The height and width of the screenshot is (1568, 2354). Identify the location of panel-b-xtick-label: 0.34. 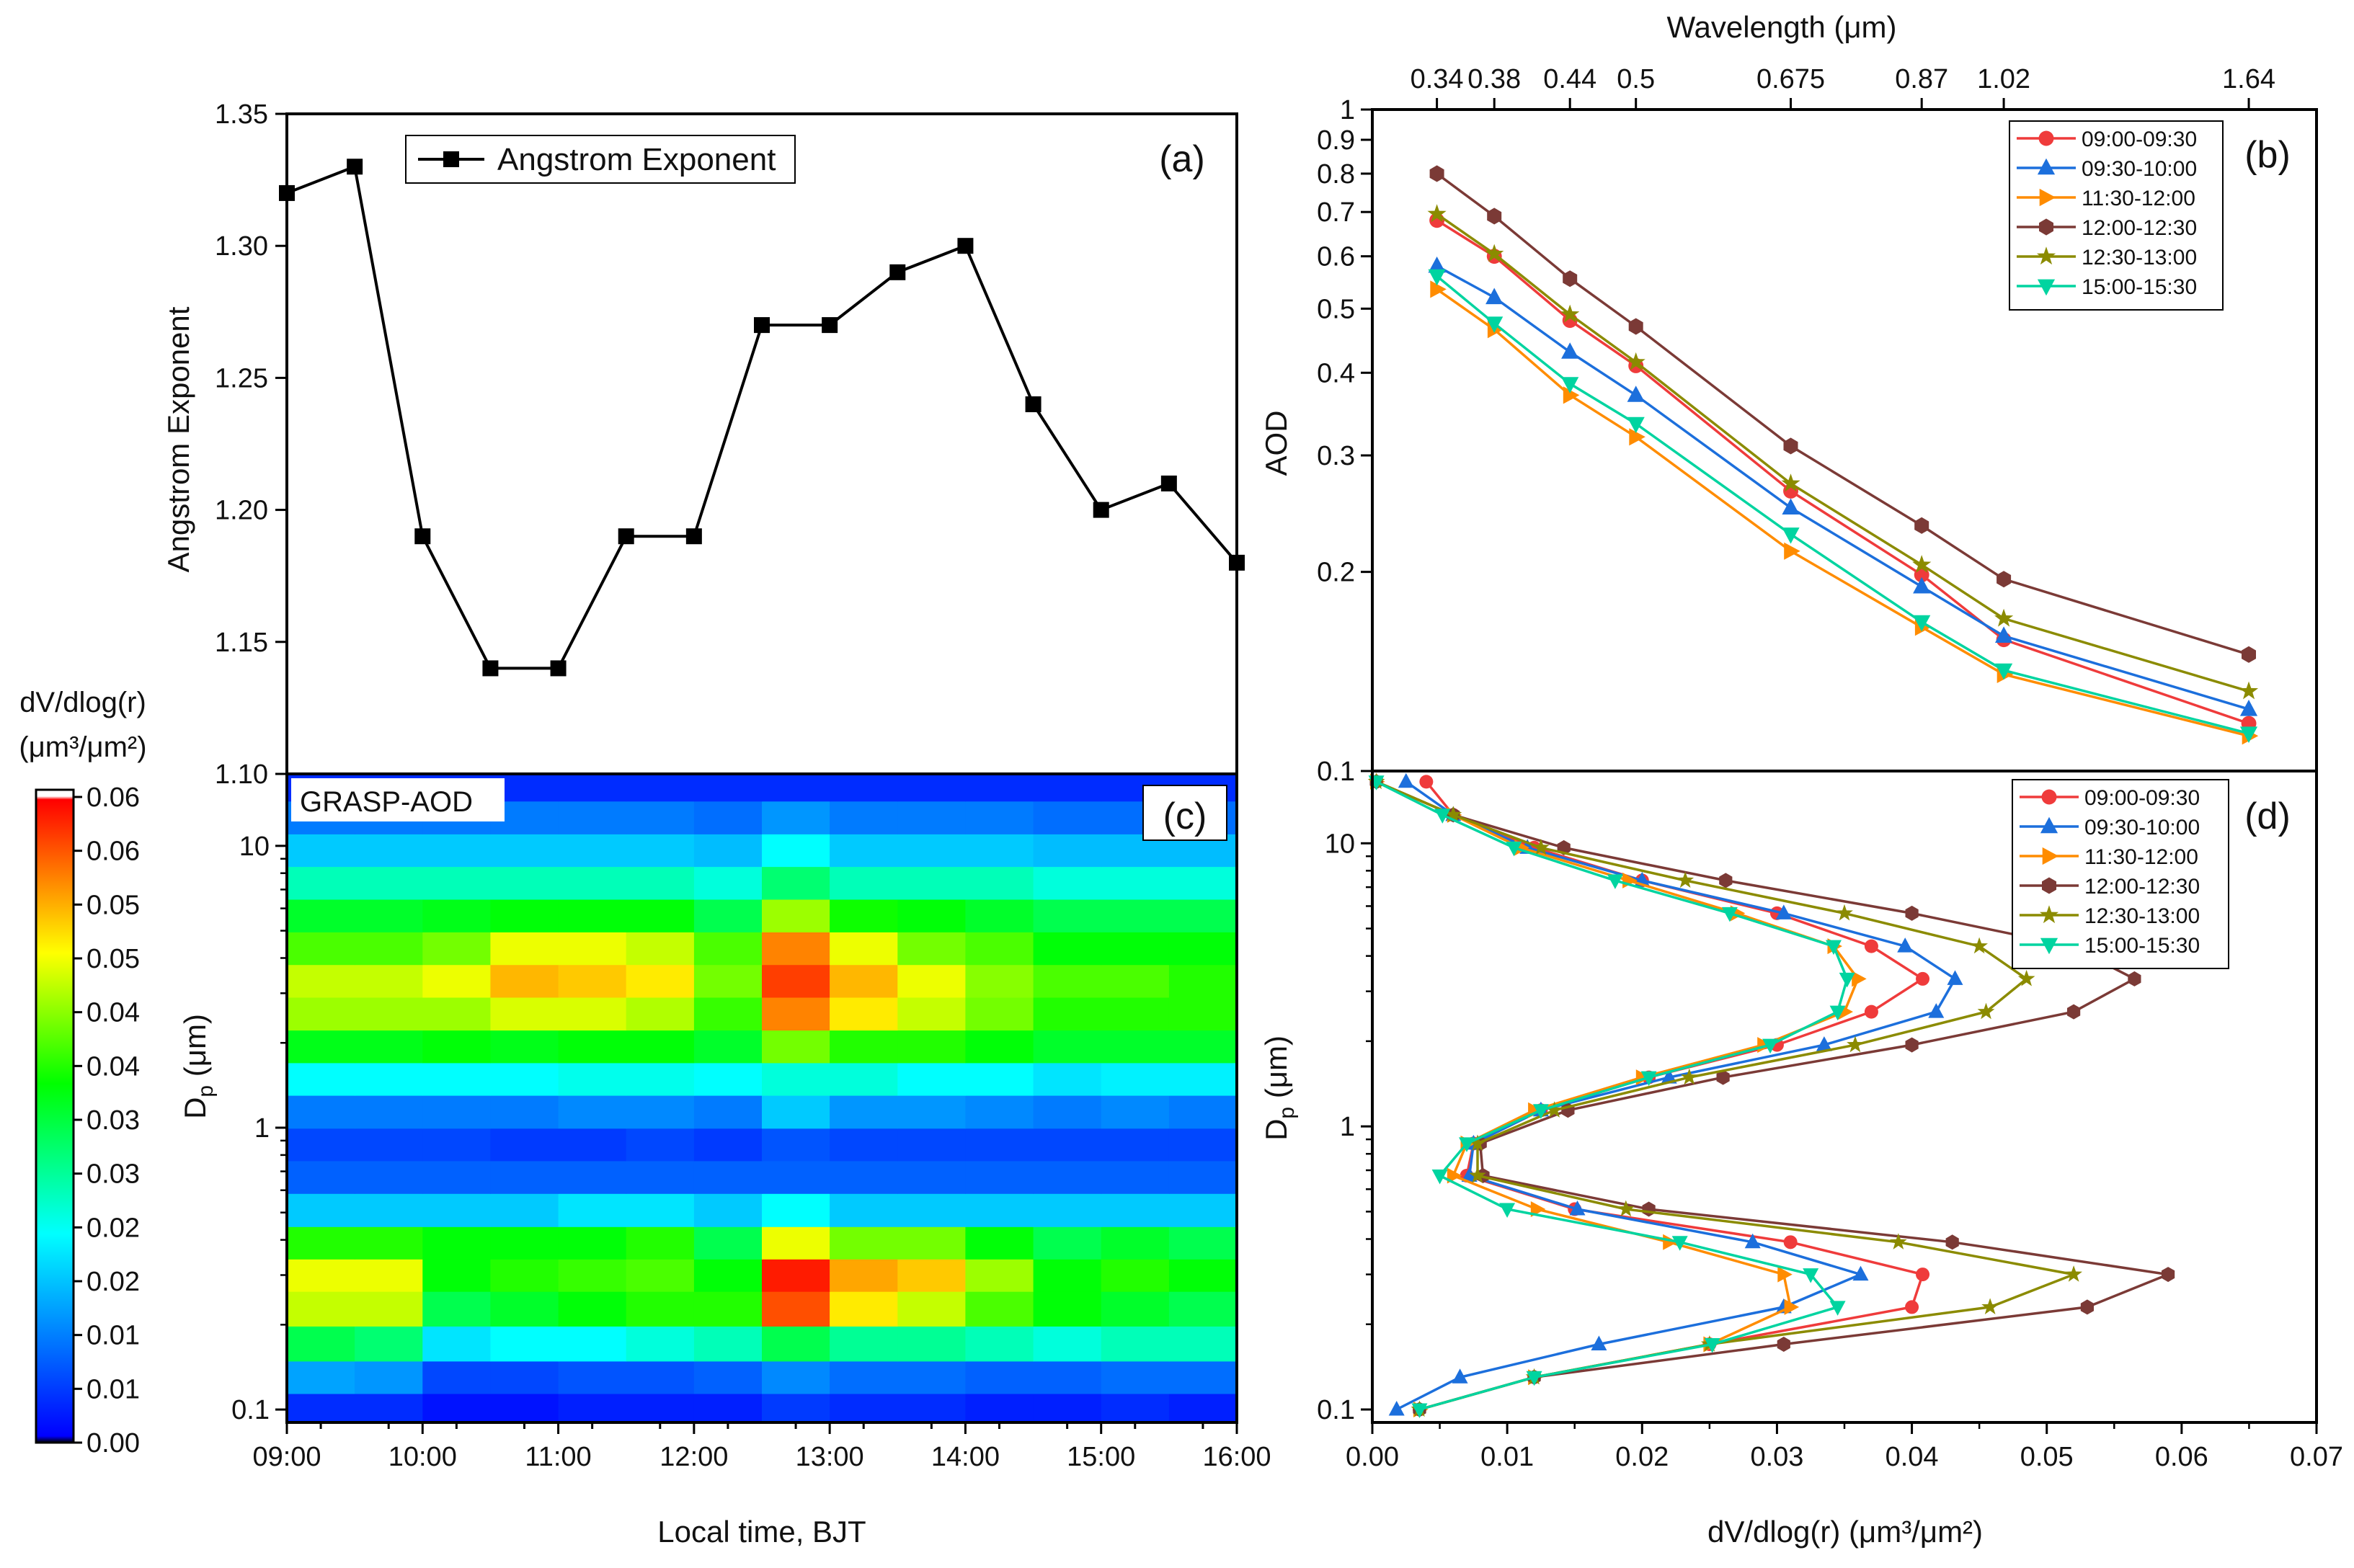
(1437, 79).